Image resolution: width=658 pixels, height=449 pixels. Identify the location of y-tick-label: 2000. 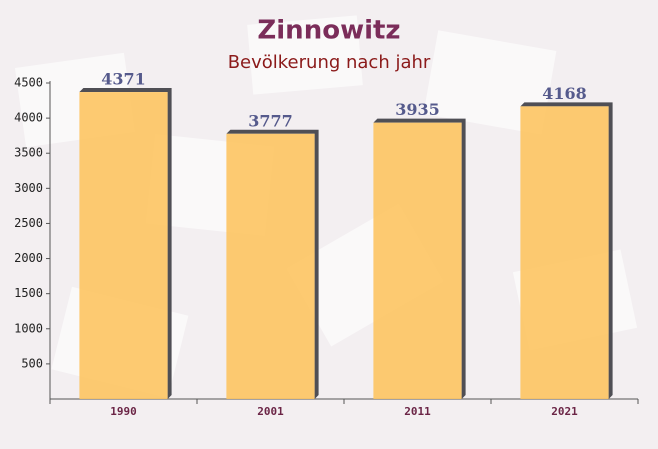
(28, 258).